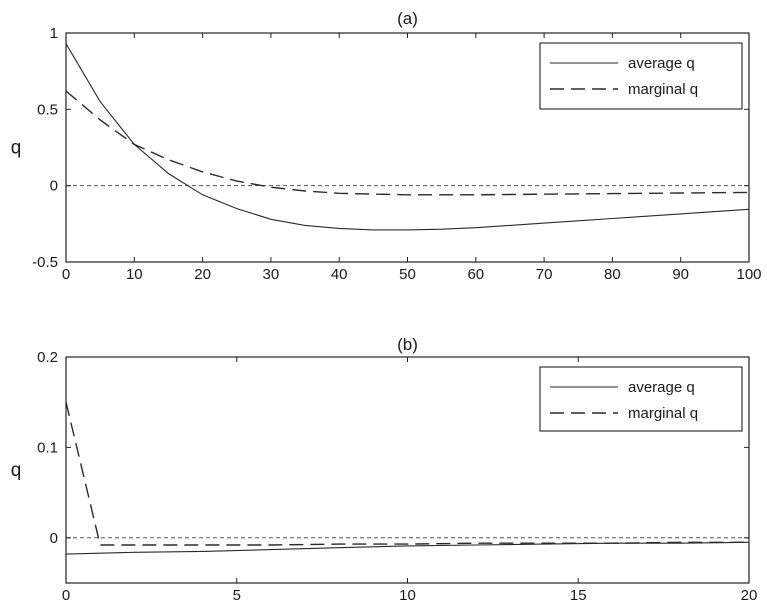 This screenshot has width=767, height=602. I want to click on x-tick-label: 50, so click(407, 274).